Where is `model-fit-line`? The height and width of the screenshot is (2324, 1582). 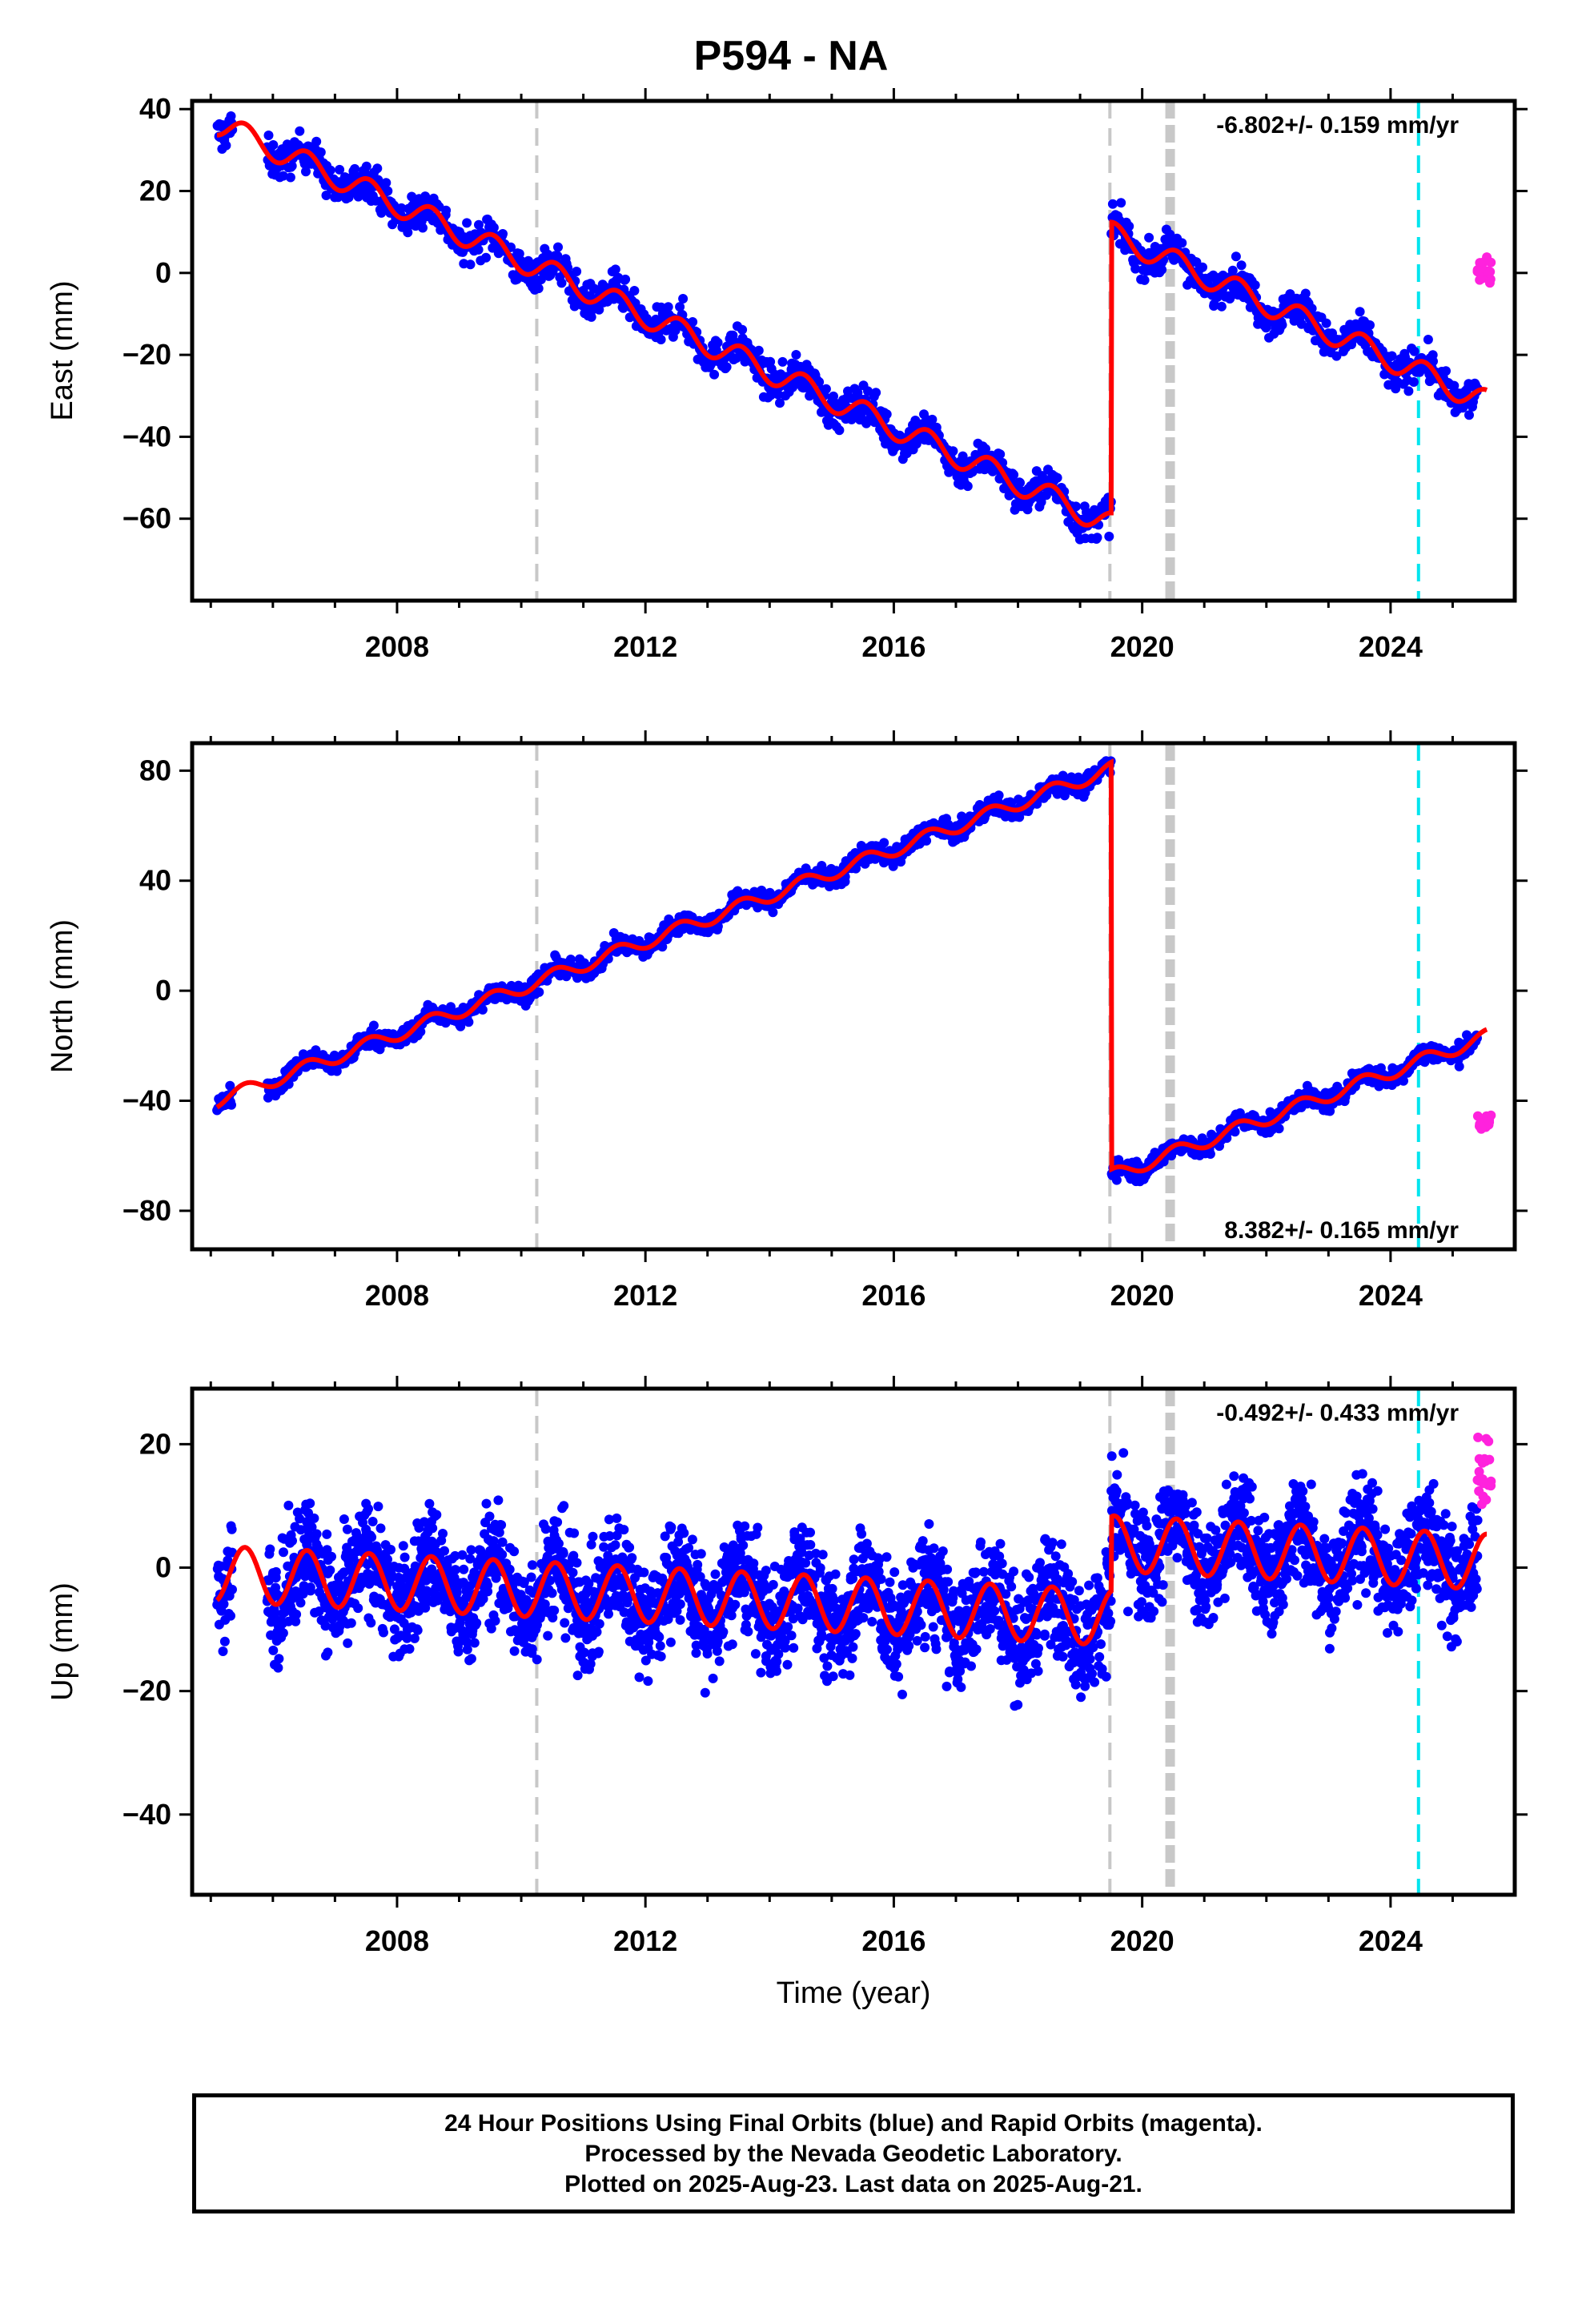 model-fit-line is located at coordinates (852, 324).